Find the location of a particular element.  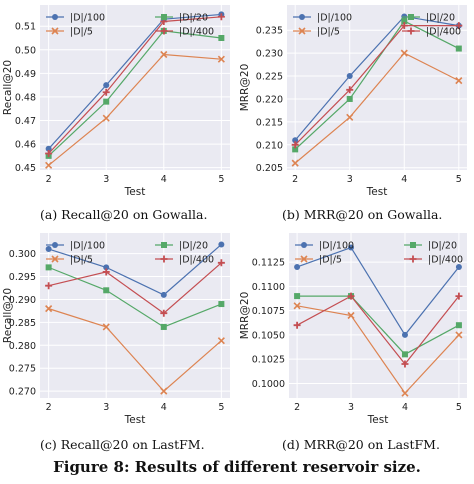

subcaption-b: (b) MRR@20 on Gowalla. is located at coordinates (362, 214).